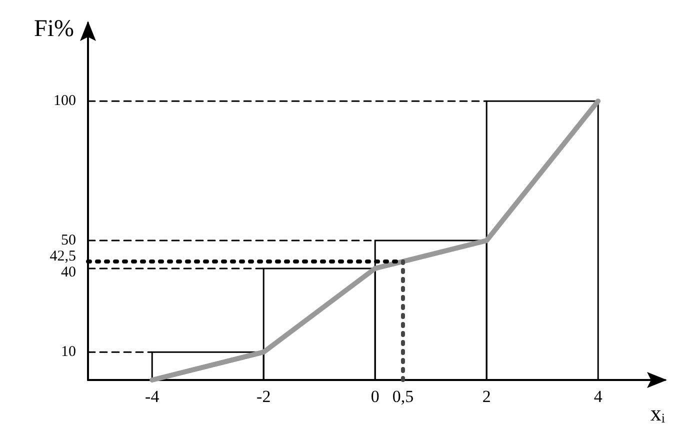 The width and height of the screenshot is (677, 432). I want to click on x-tick-label: 0, so click(375, 396).